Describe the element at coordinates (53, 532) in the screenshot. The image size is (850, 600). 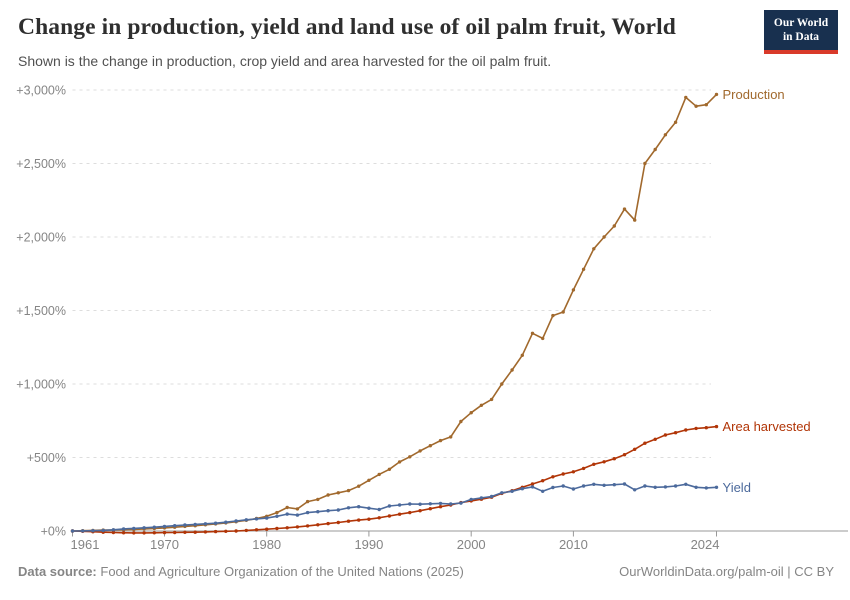
I see `y-axis-tick-label: +0%` at that location.